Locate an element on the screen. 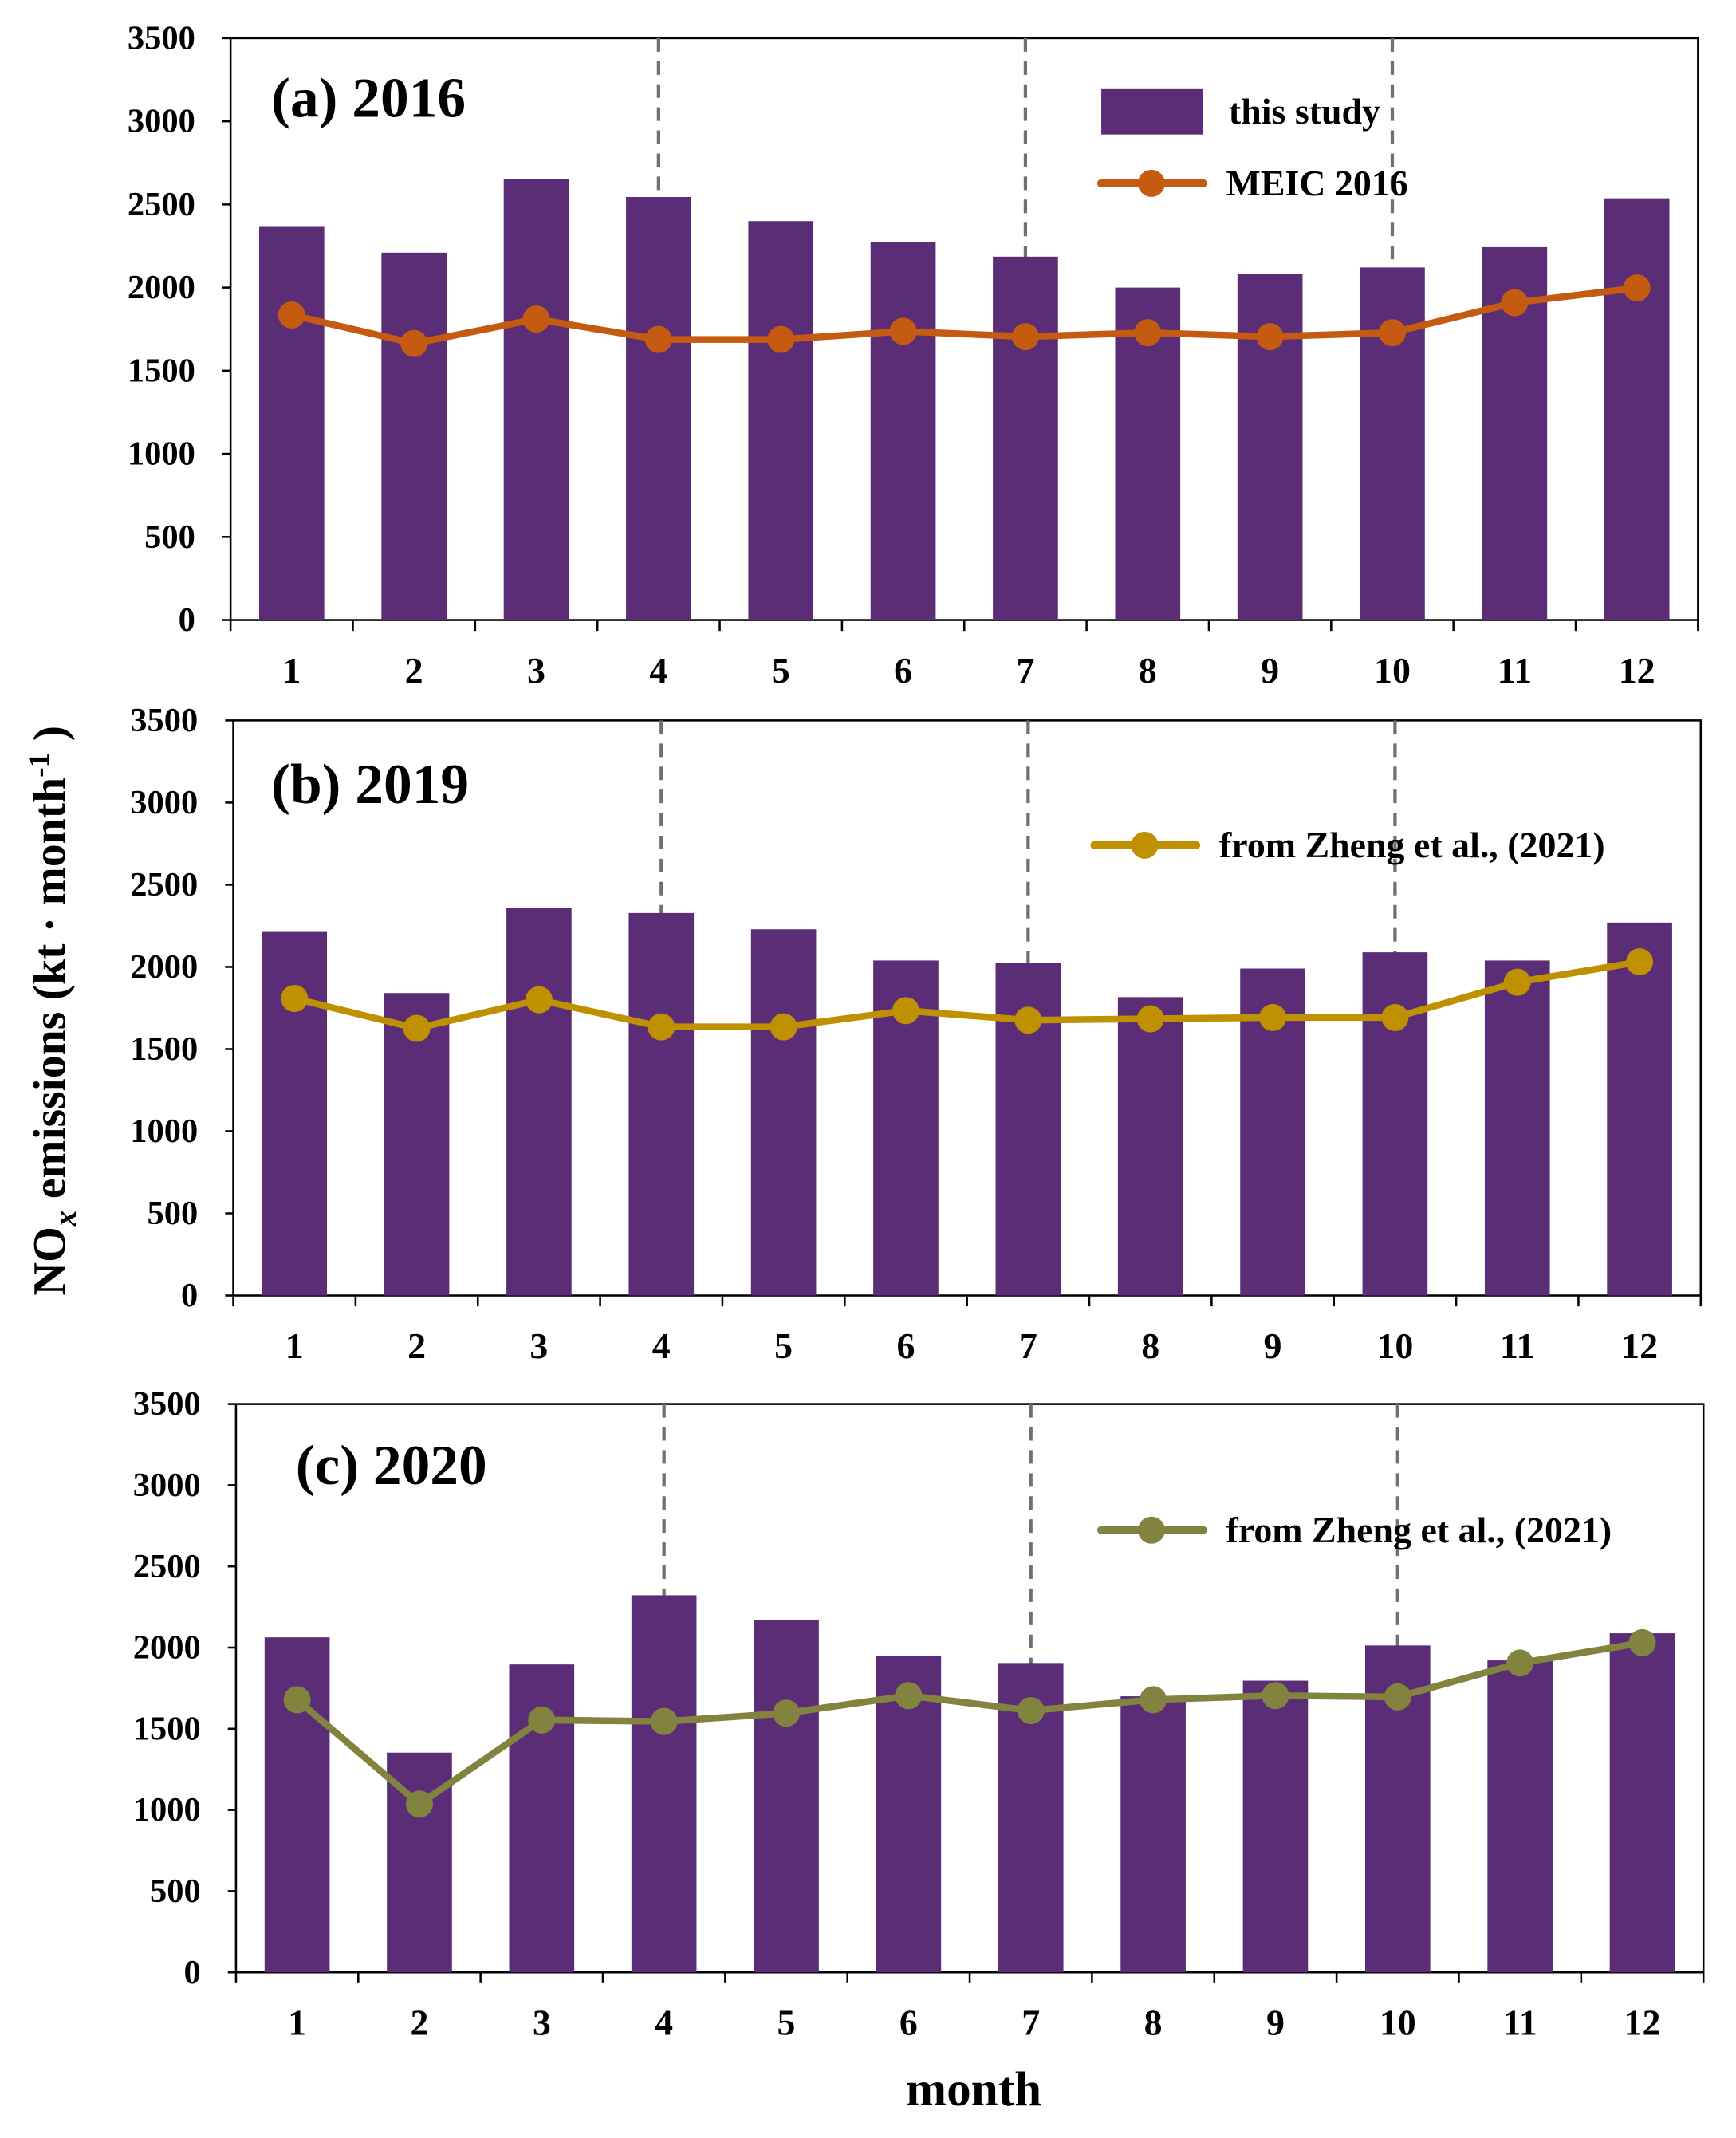 The image size is (1736, 2138). legend-label: from Zheng et al., (2021) is located at coordinates (1412, 845).